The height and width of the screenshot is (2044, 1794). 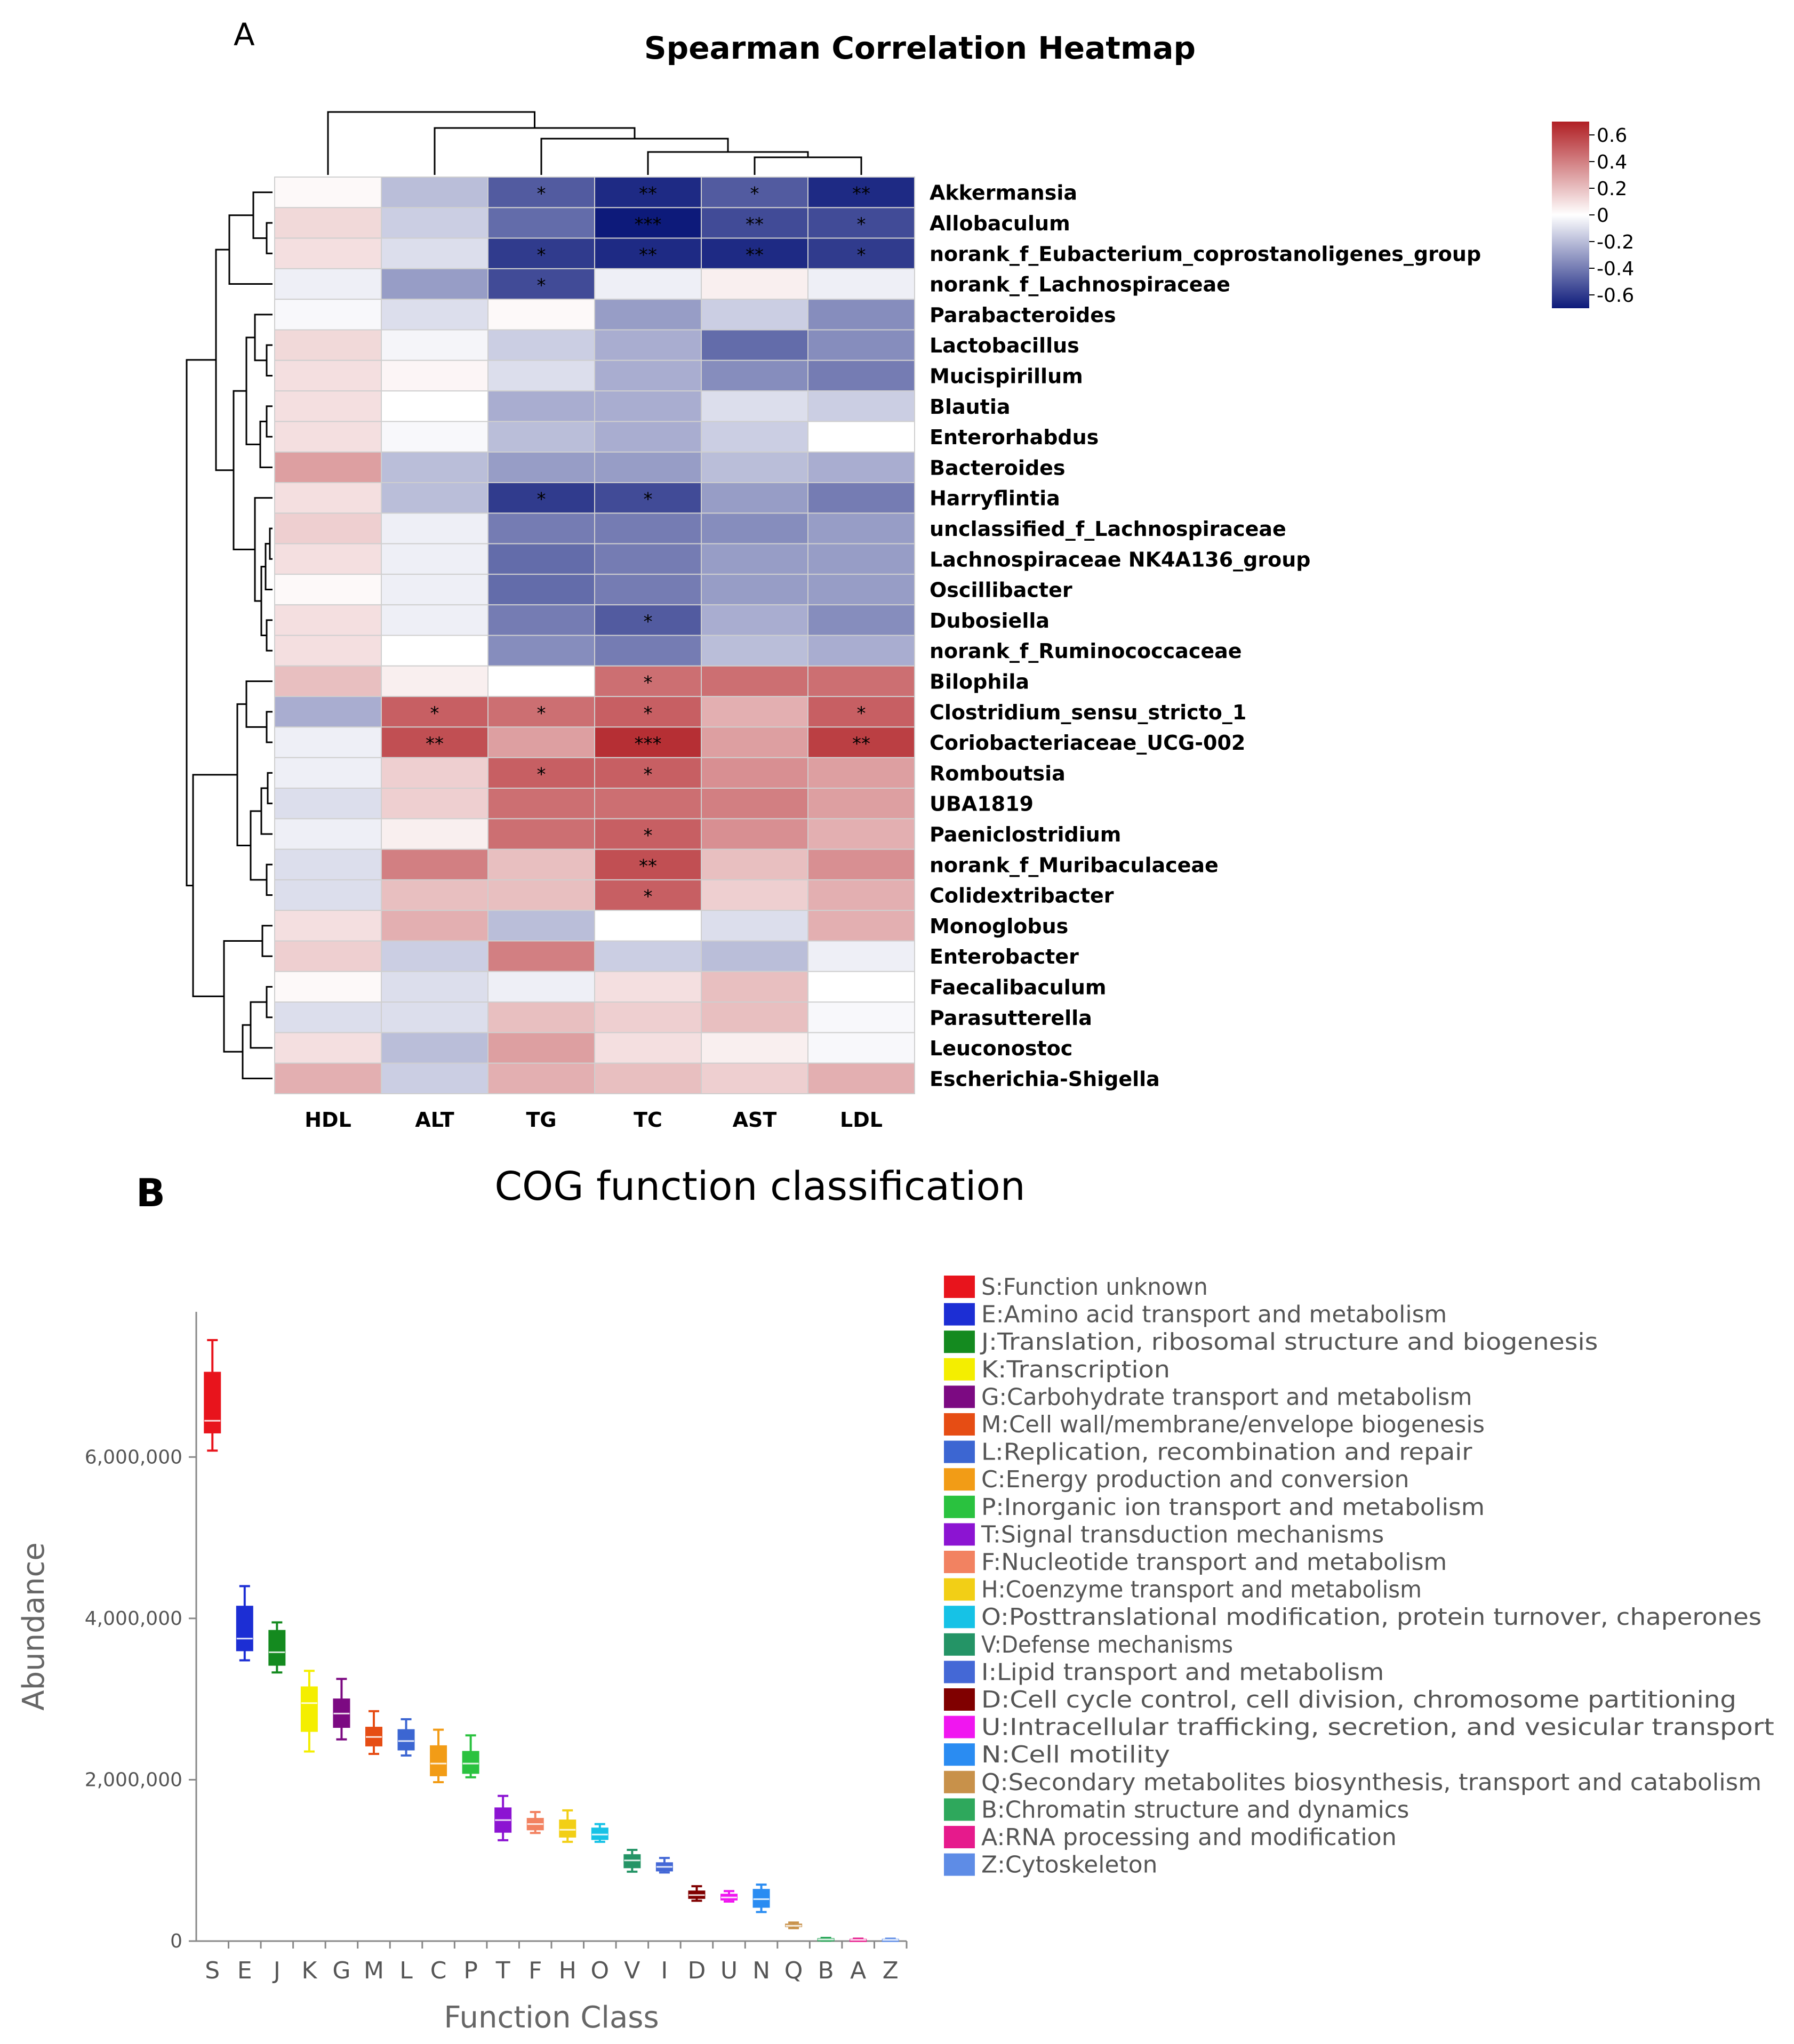 I want to click on x-tick-label: N, so click(x=761, y=1970).